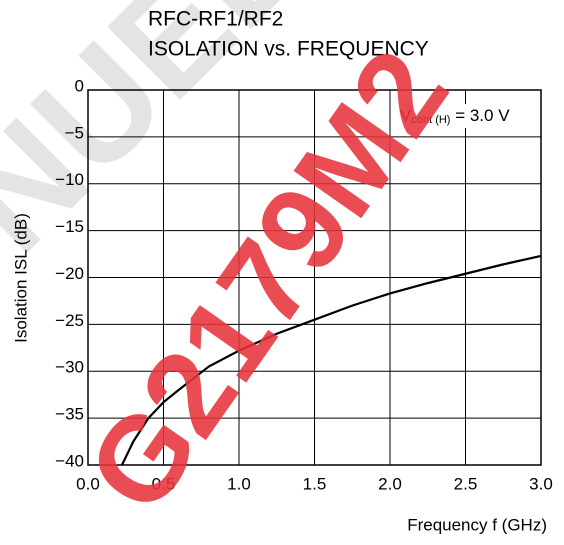 The height and width of the screenshot is (545, 564). Describe the element at coordinates (69, 460) in the screenshot. I see `y-tick-label: −40` at that location.